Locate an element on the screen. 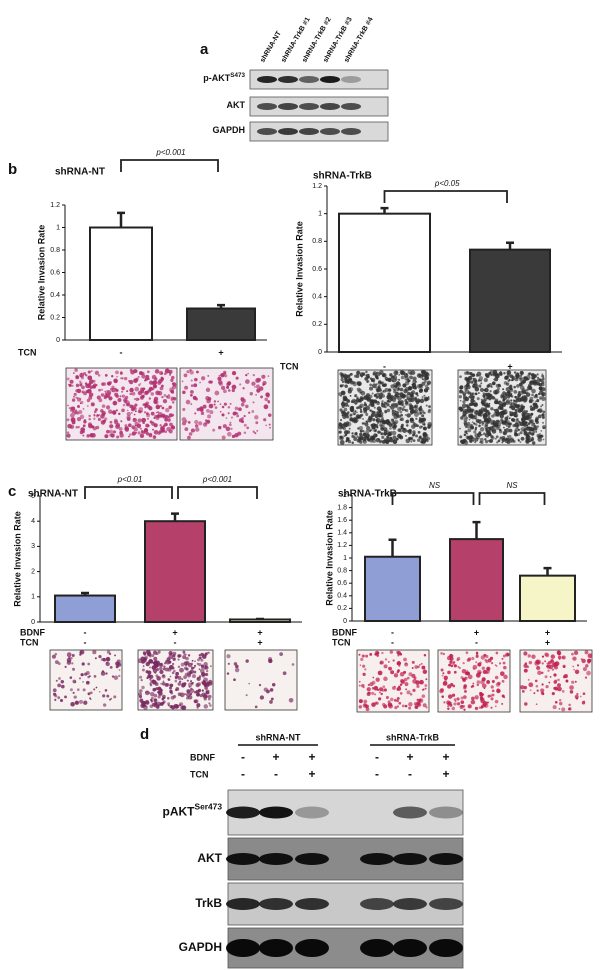 The width and height of the screenshot is (601, 970). chart-title: shRNA-TrkB is located at coordinates (342, 176).